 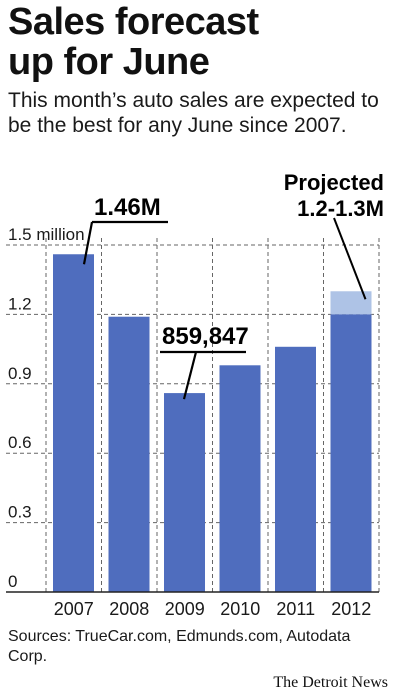 I want to click on publisher-credit: The Detroit News, so click(x=330, y=682).